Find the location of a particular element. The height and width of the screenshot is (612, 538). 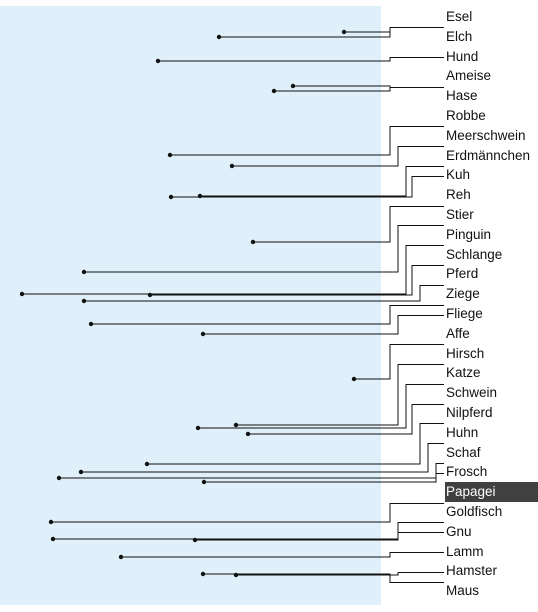

leaf-label: Hamster is located at coordinates (472, 571).